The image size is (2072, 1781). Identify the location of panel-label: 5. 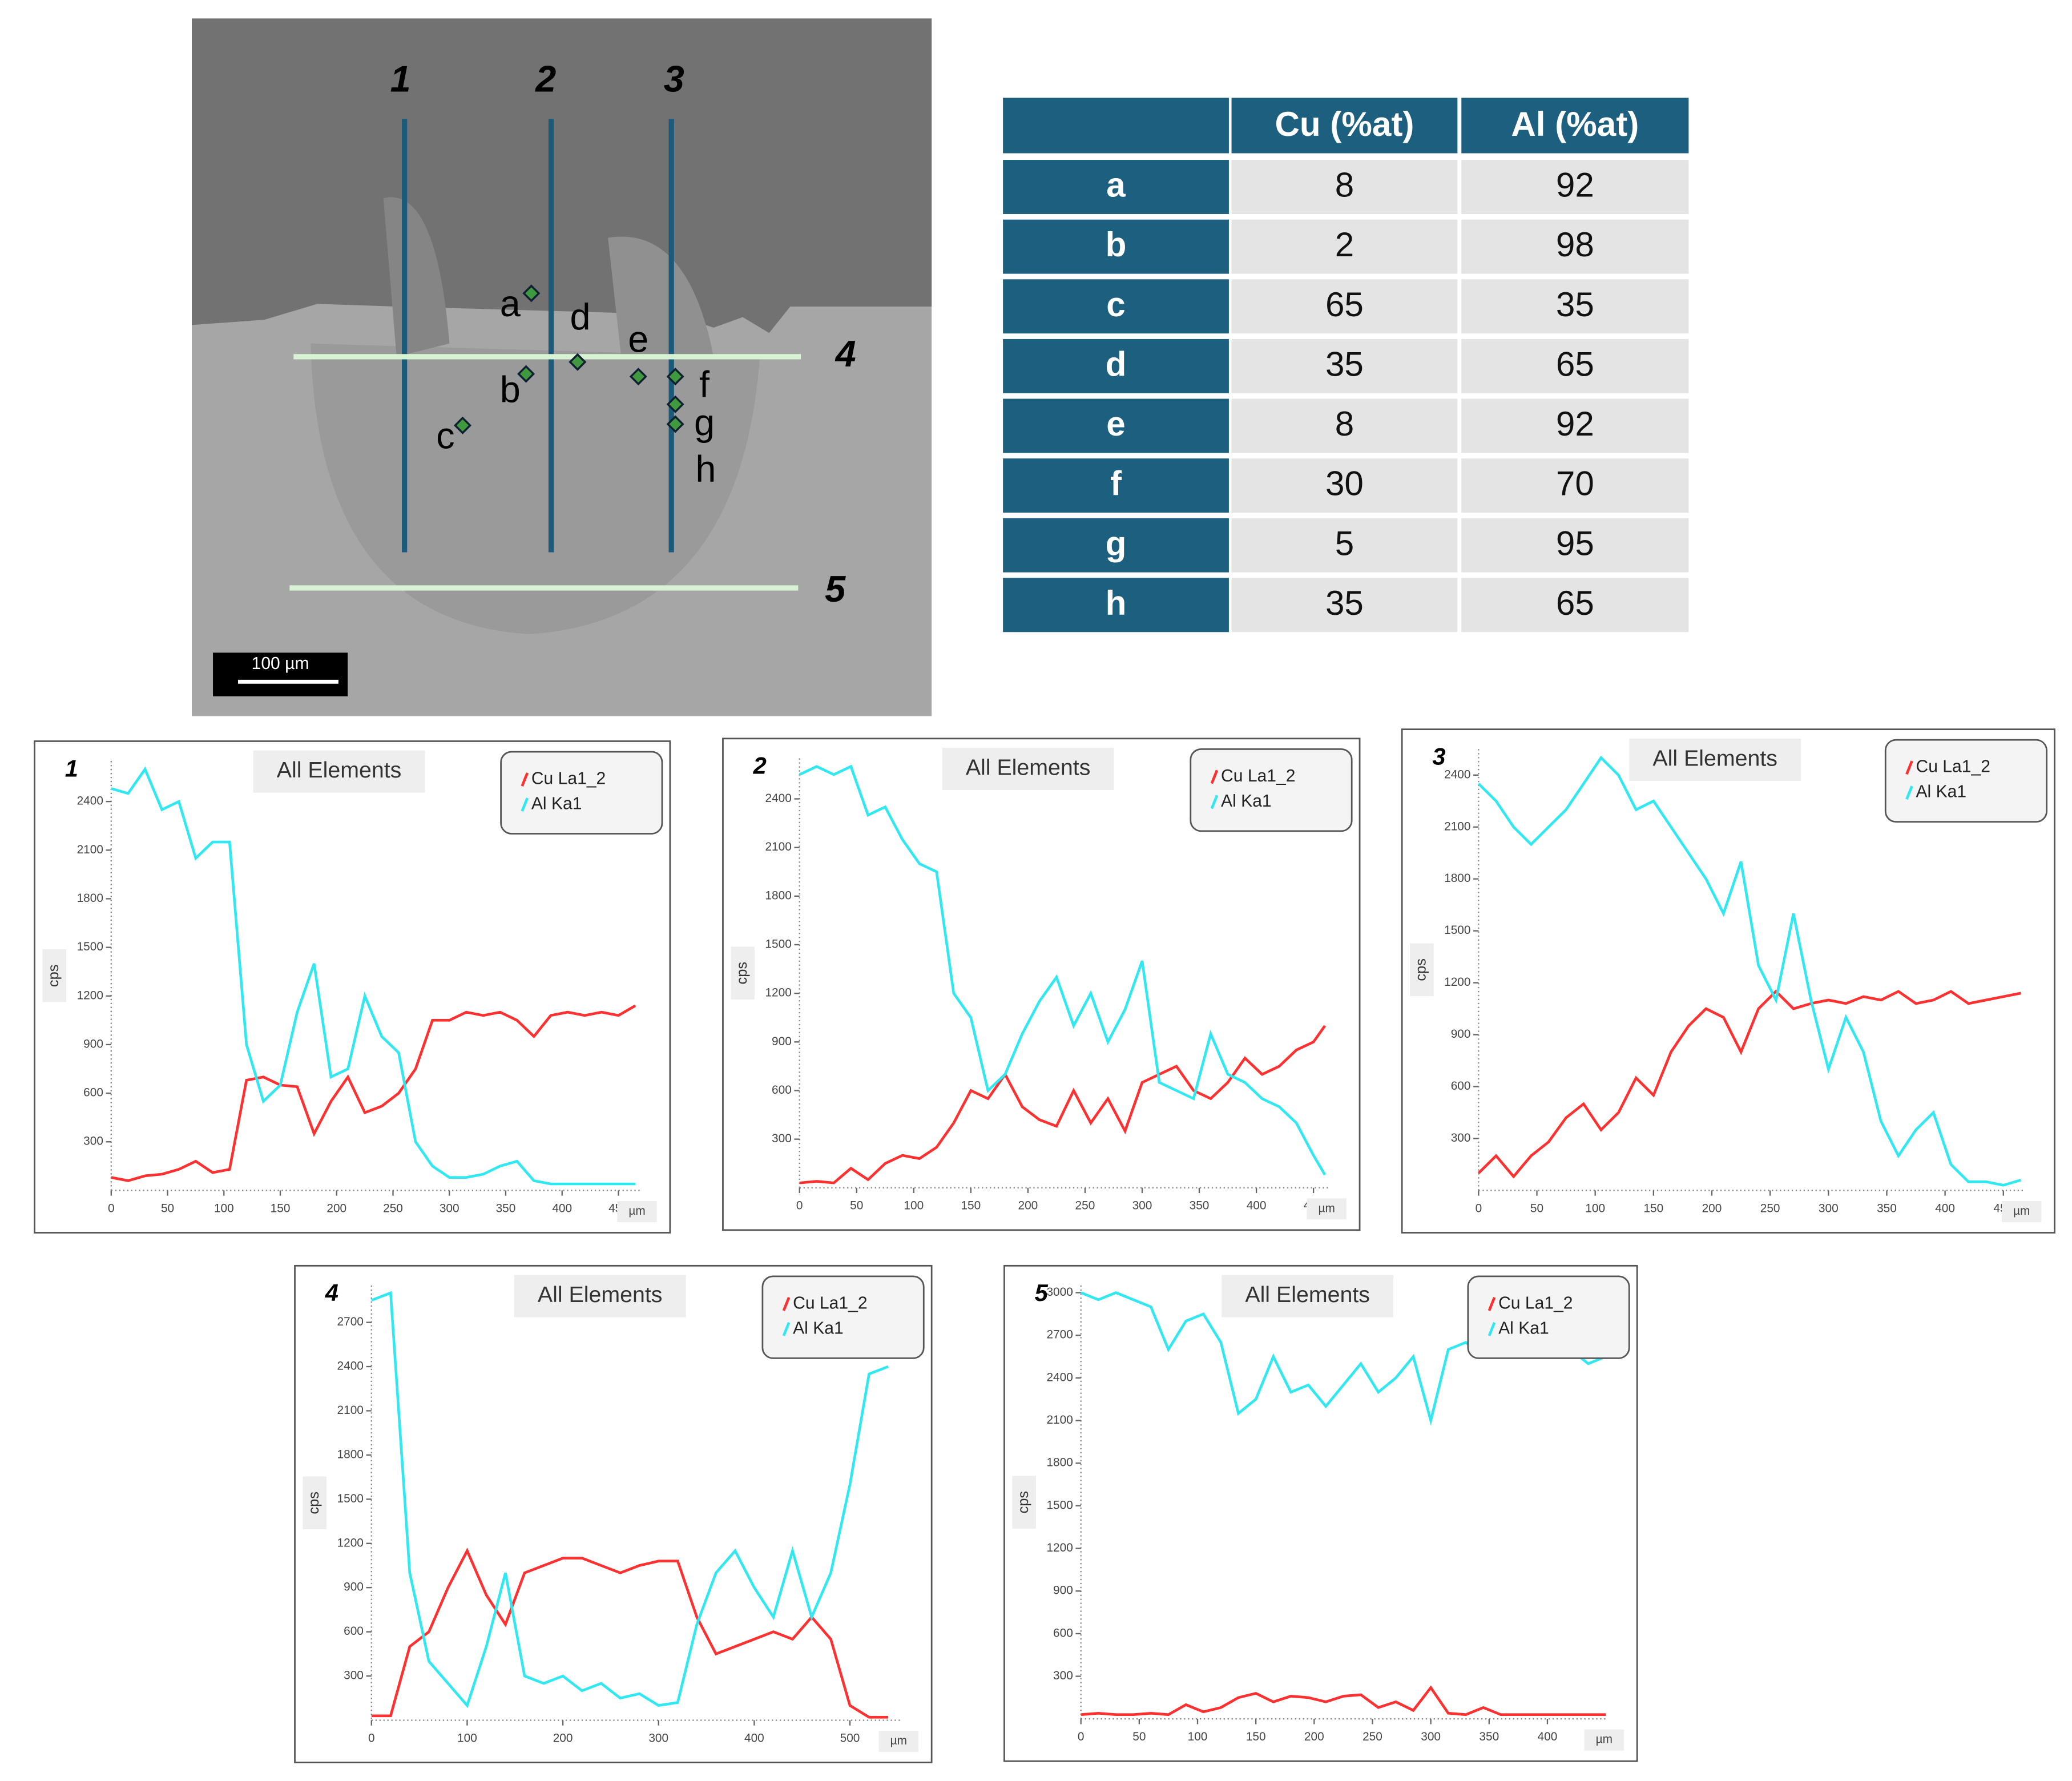
(1042, 1292).